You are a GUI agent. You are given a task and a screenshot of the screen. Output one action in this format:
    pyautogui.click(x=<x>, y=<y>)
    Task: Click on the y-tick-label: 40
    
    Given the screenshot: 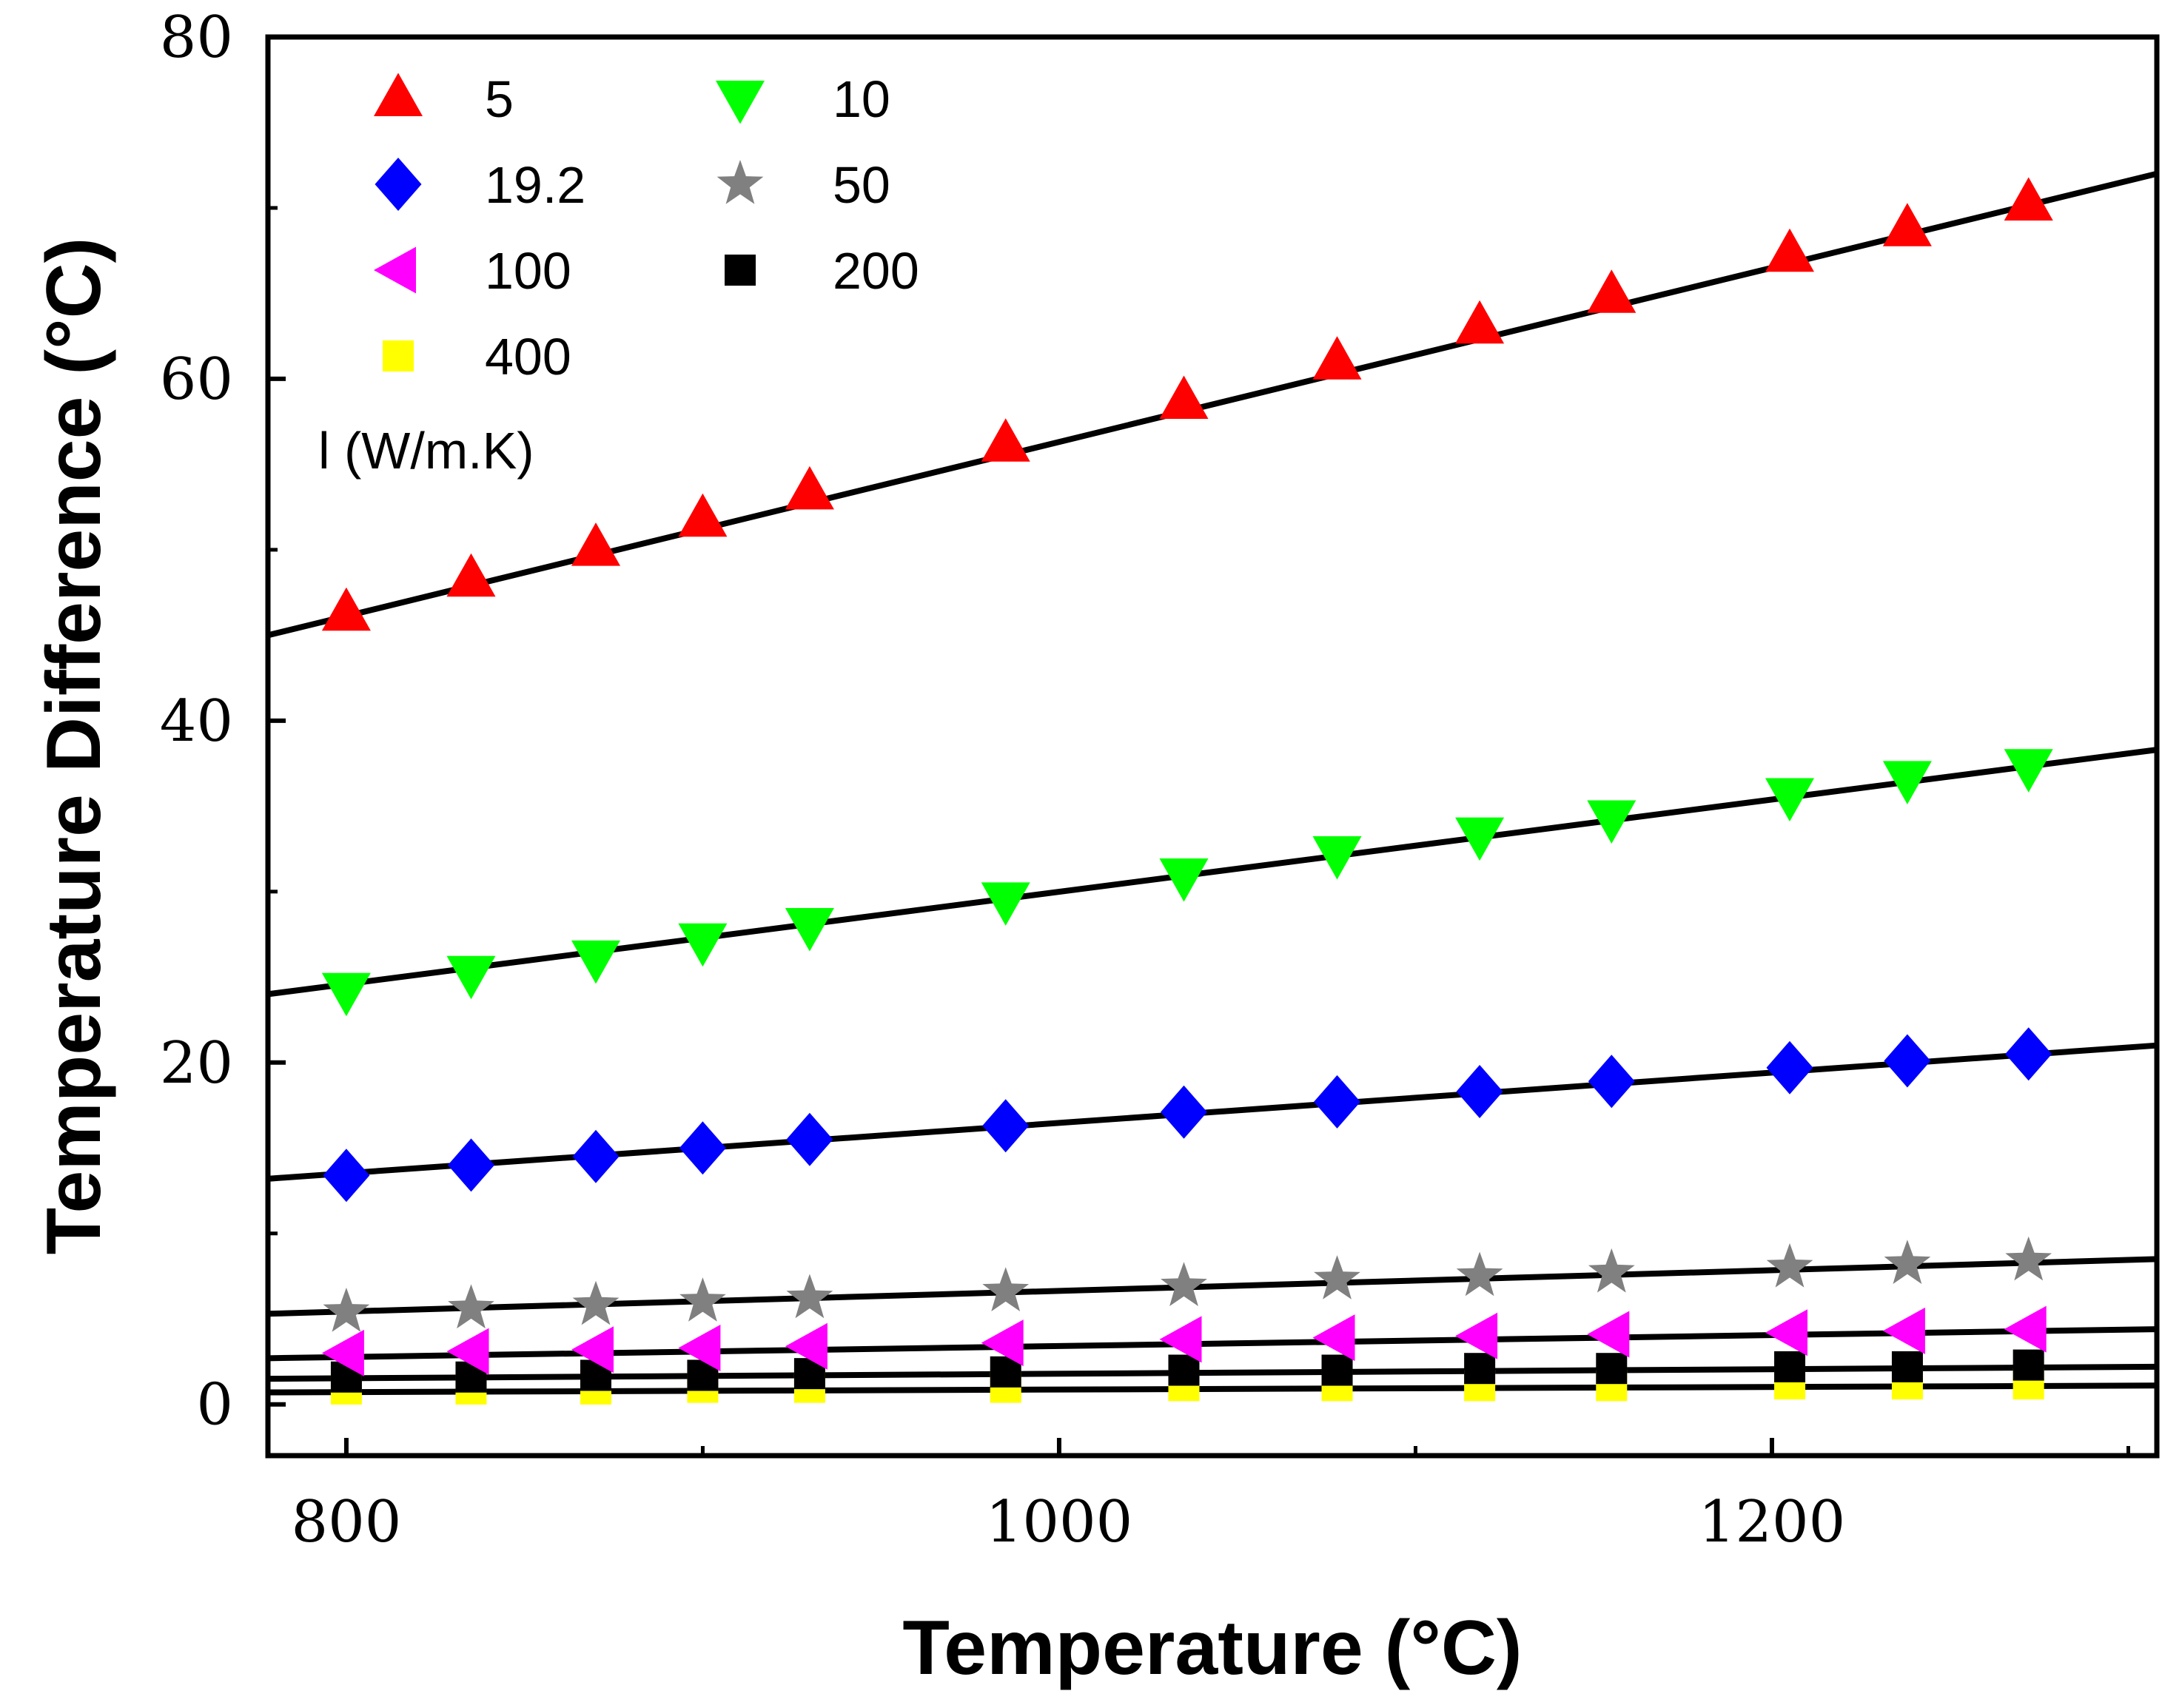 What is the action you would take?
    pyautogui.click(x=197, y=721)
    